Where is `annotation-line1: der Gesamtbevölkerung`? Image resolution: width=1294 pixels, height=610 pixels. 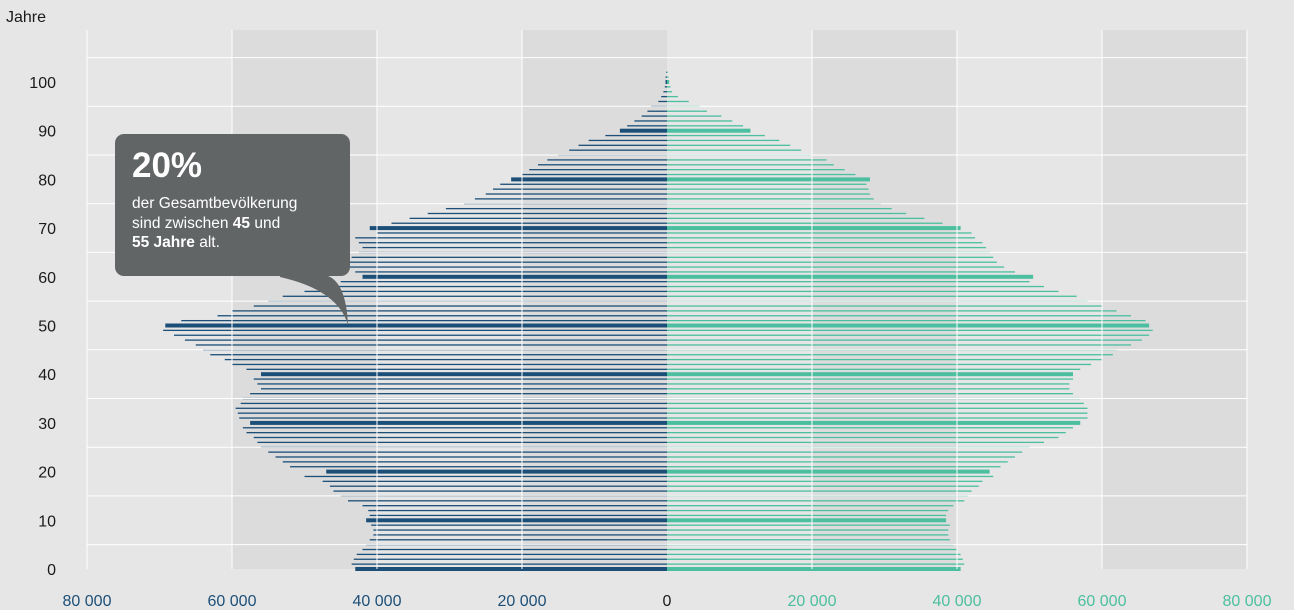
annotation-line1: der Gesamtbevölkerung is located at coordinates (215, 203).